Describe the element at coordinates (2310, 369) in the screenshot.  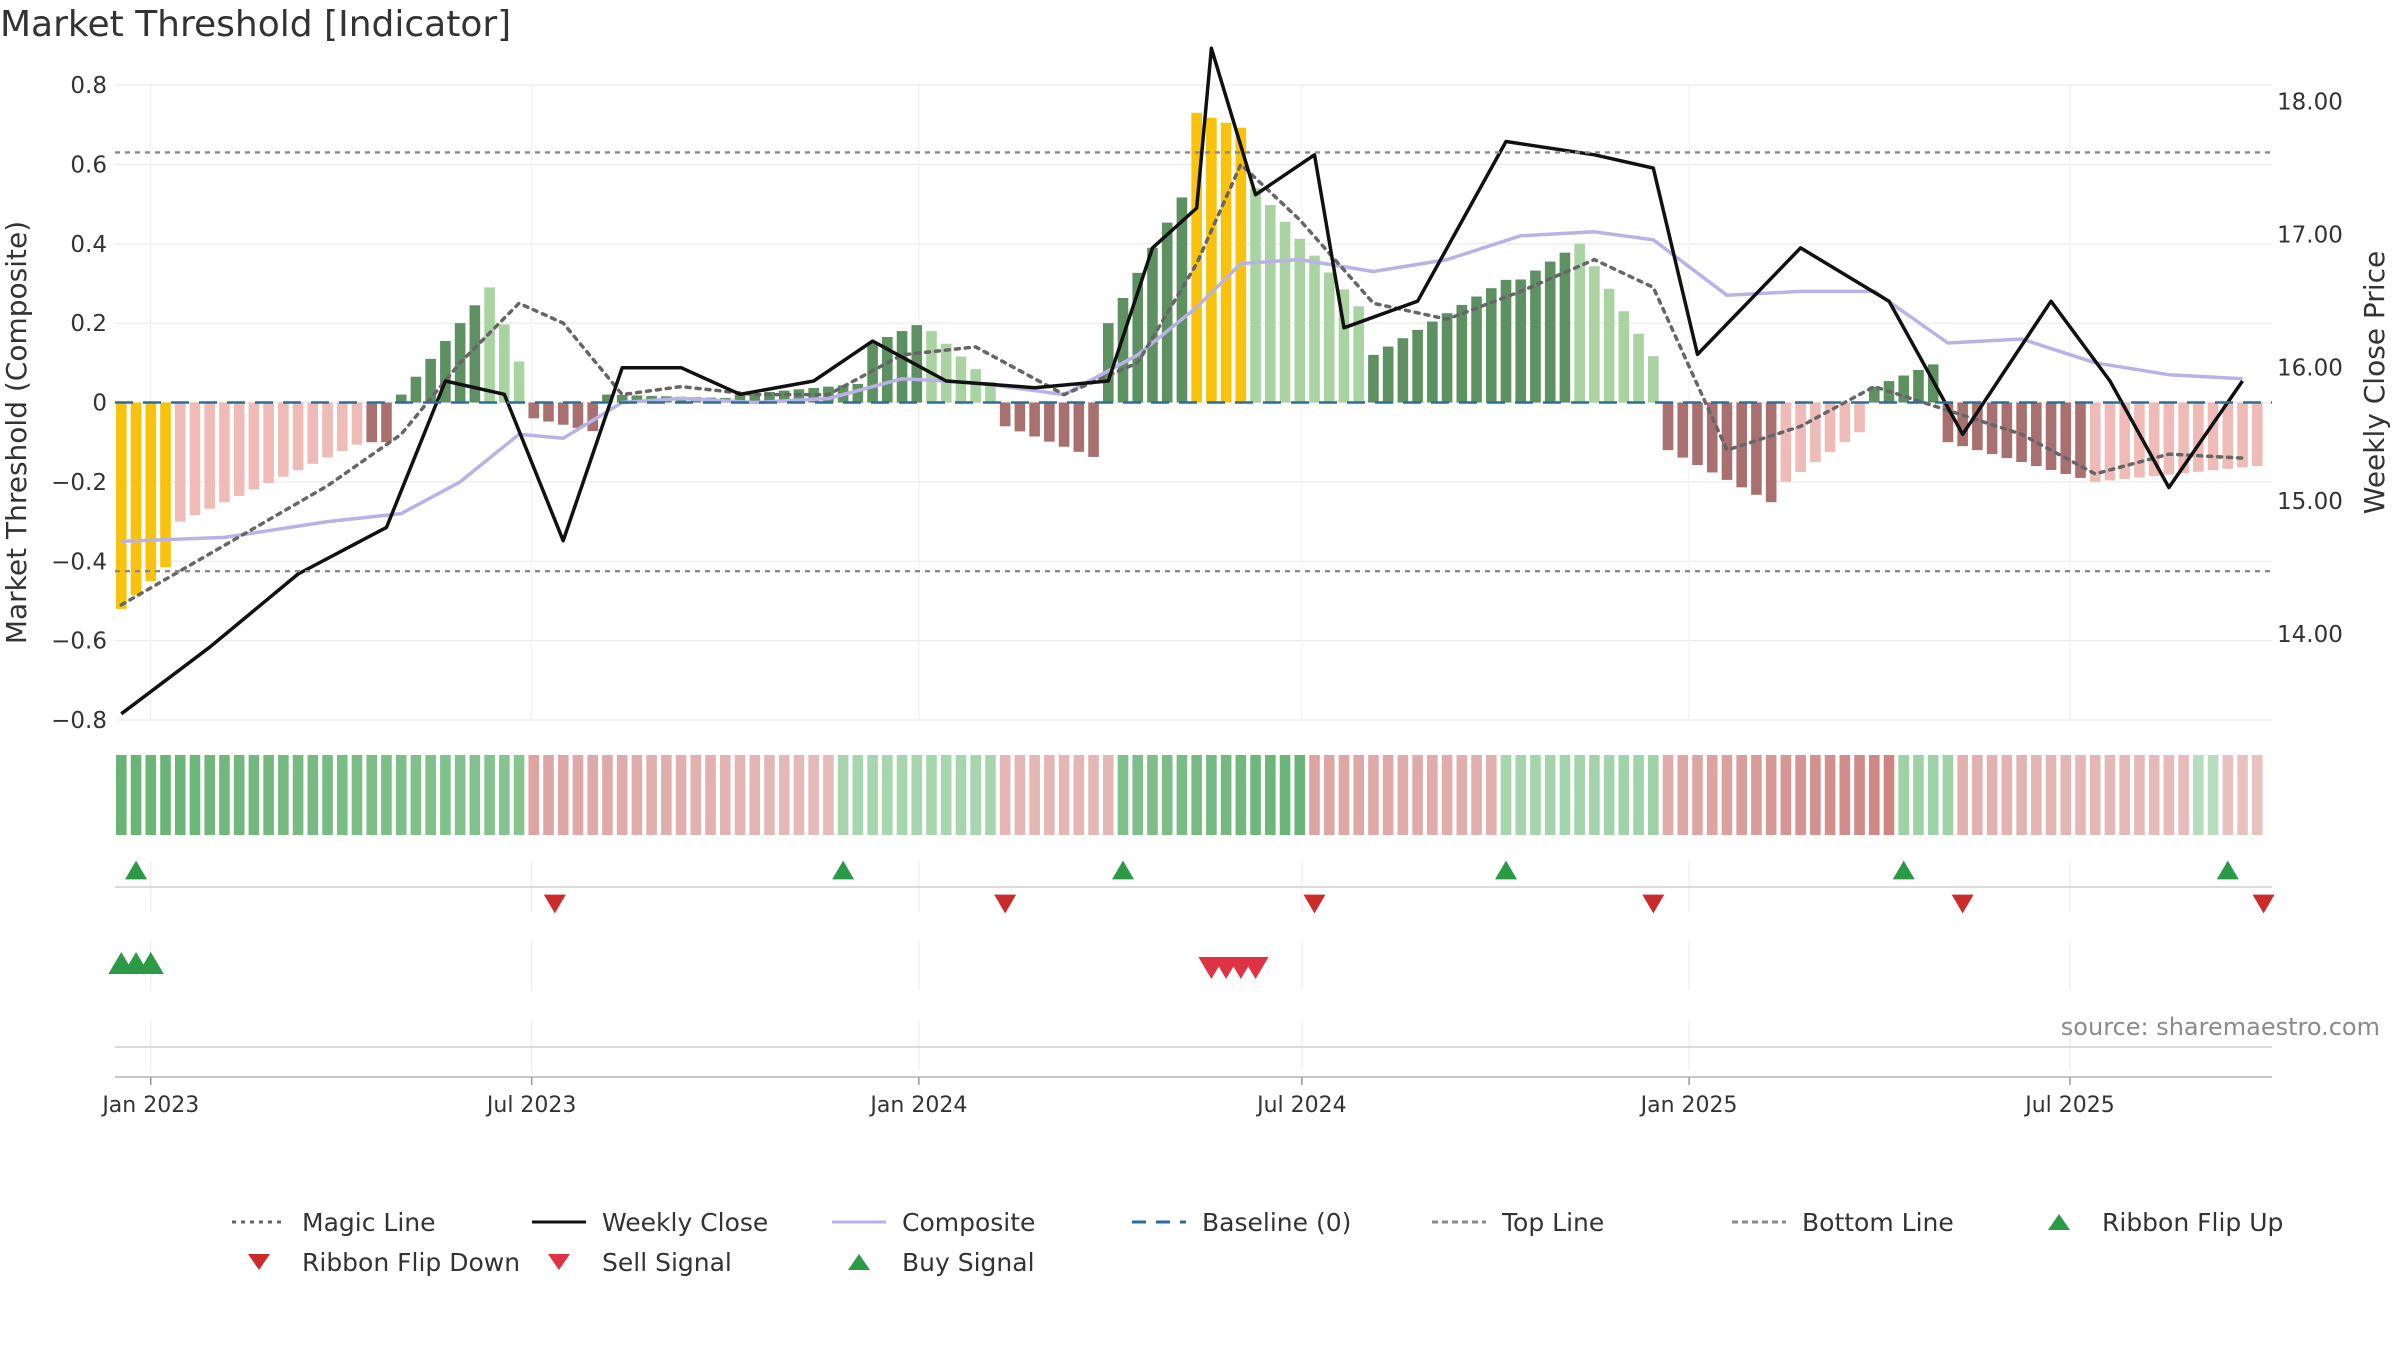
I see `y2-tick-label: 16.00` at that location.